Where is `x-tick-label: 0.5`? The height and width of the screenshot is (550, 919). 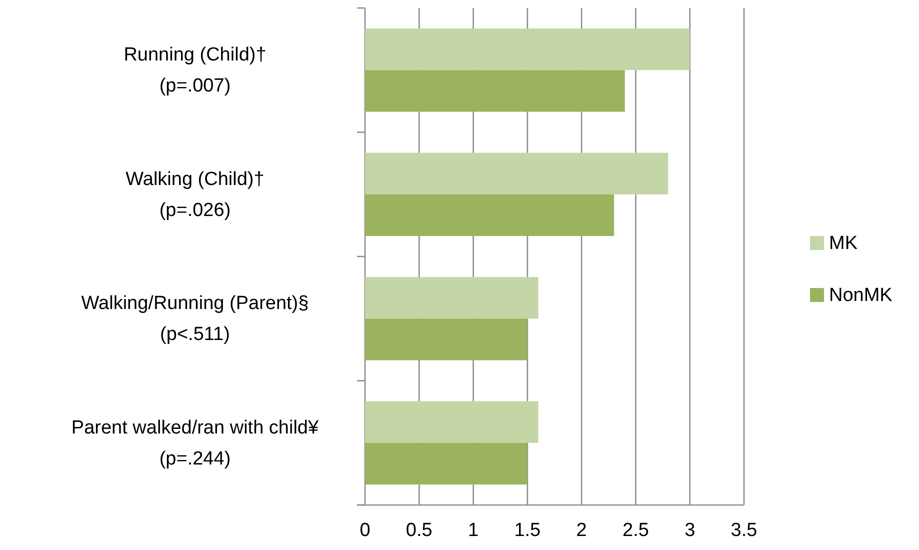 x-tick-label: 0.5 is located at coordinates (419, 530).